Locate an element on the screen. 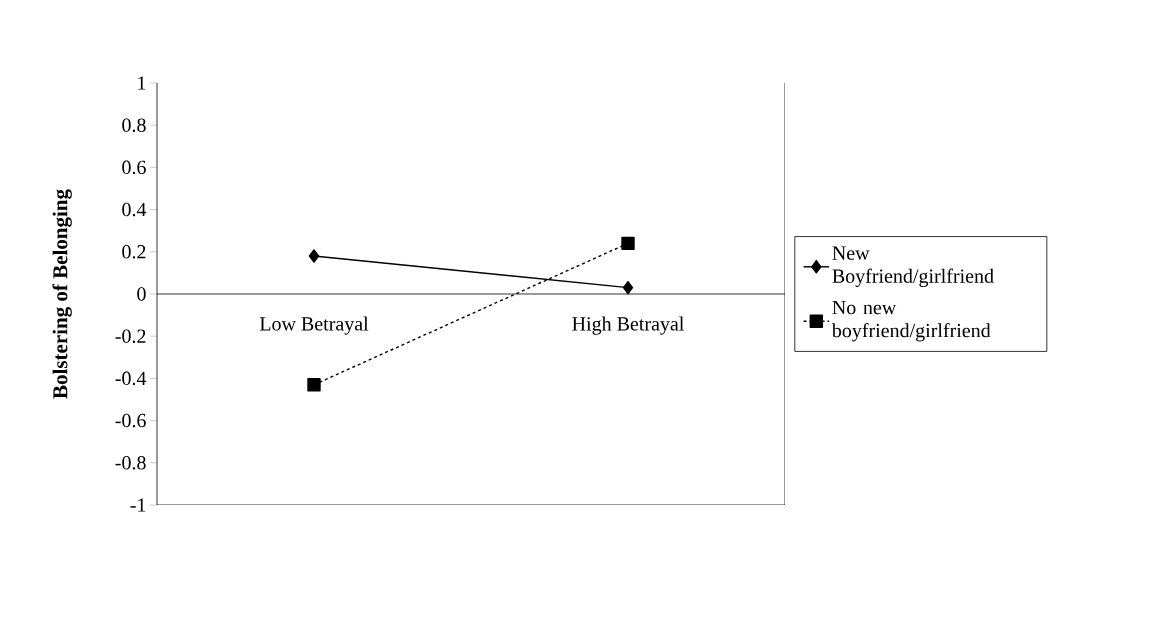 The width and height of the screenshot is (1160, 622). y-axis-title: Bolstering of Belonging is located at coordinates (62, 294).